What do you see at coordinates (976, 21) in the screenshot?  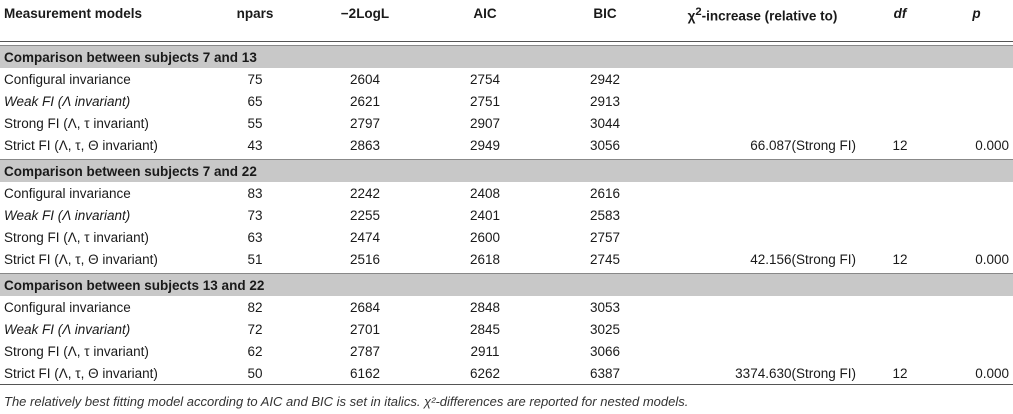 I see `header-p: p` at bounding box center [976, 21].